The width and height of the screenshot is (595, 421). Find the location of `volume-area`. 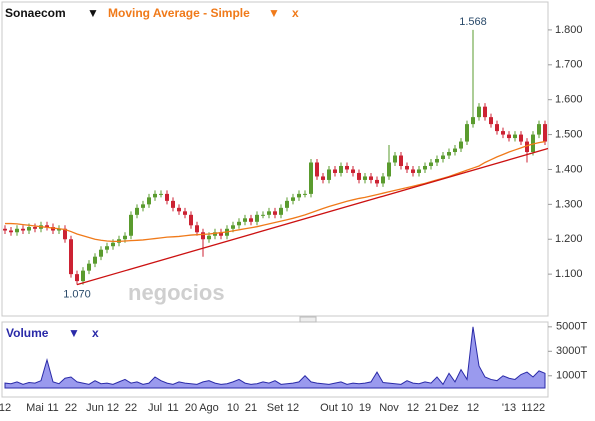

volume-area is located at coordinates (275, 357).